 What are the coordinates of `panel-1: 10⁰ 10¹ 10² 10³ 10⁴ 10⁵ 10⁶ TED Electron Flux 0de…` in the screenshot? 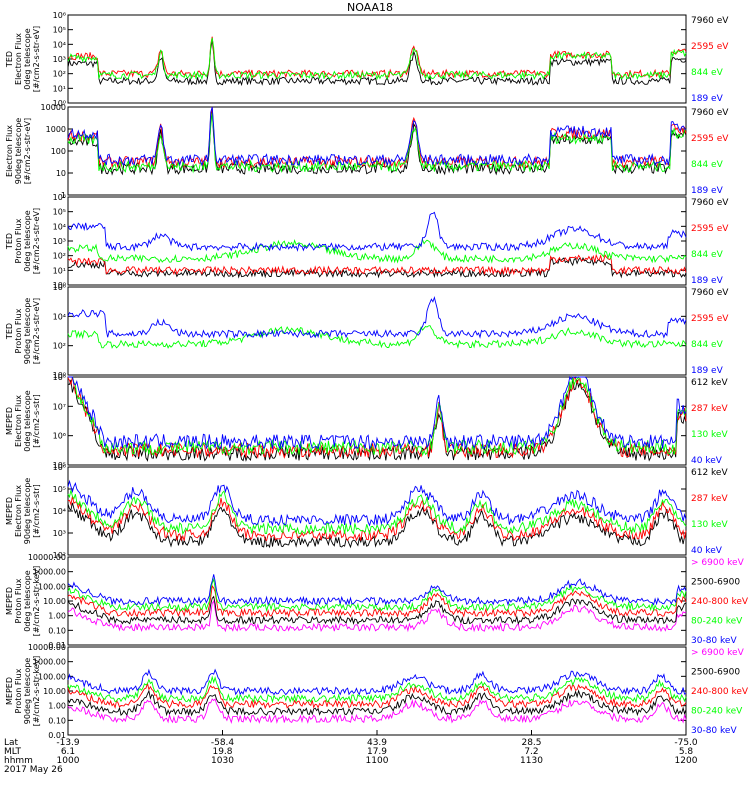 It's located at (367, 59).